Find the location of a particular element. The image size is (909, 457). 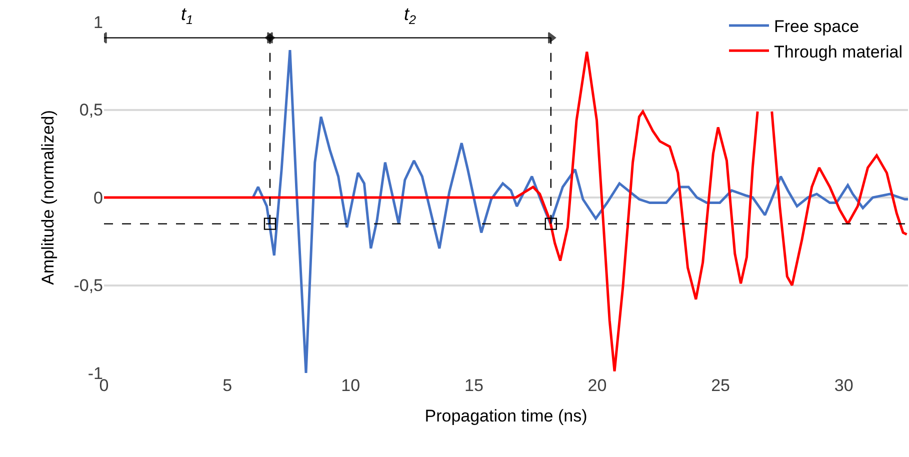

x-tick-label: 25 is located at coordinates (720, 385).